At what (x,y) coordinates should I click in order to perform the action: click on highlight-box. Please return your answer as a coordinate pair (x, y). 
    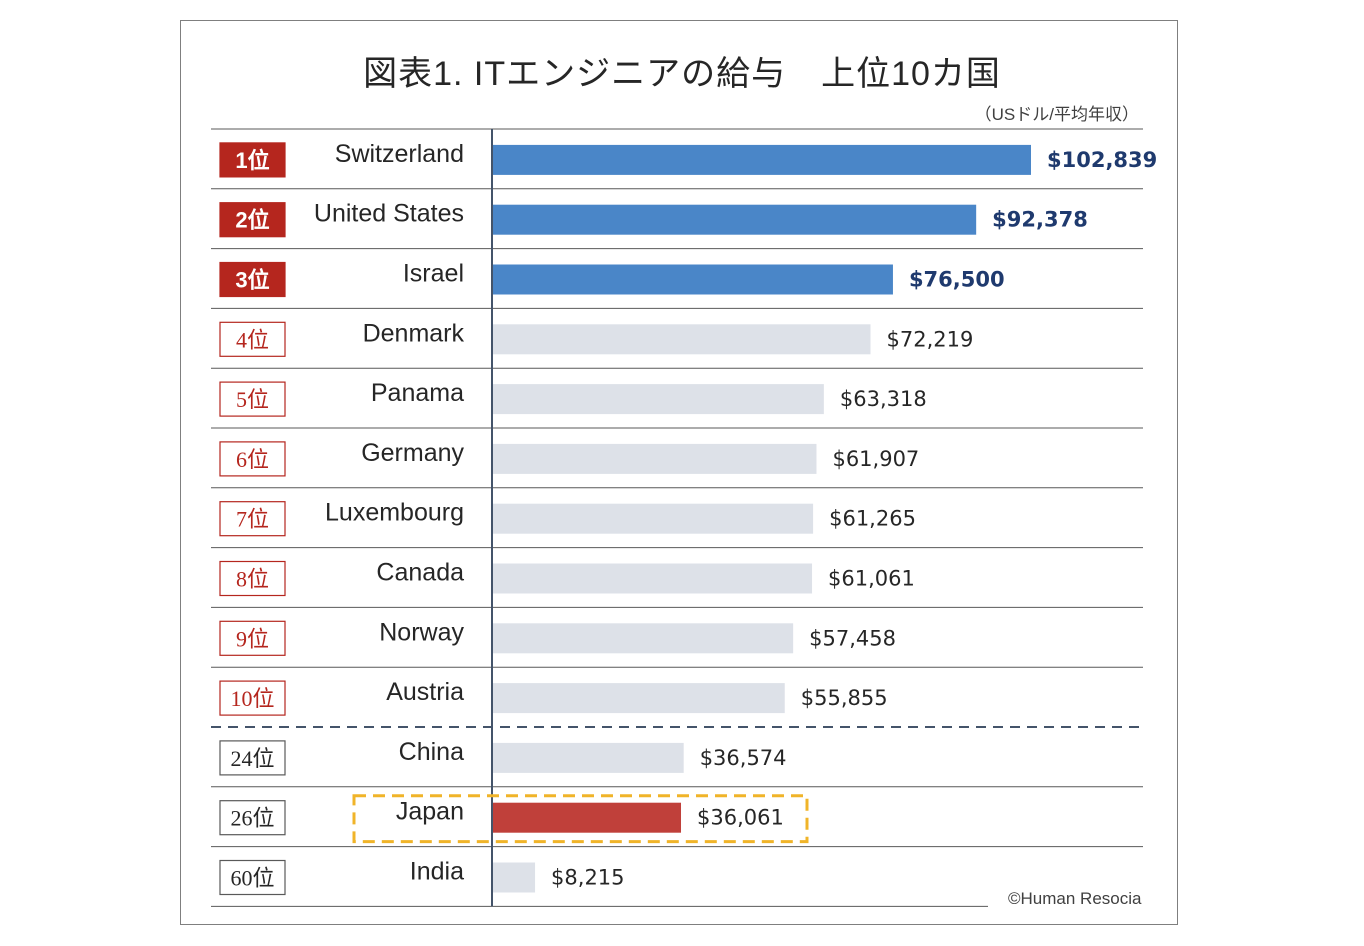
    Looking at the image, I should click on (580, 819).